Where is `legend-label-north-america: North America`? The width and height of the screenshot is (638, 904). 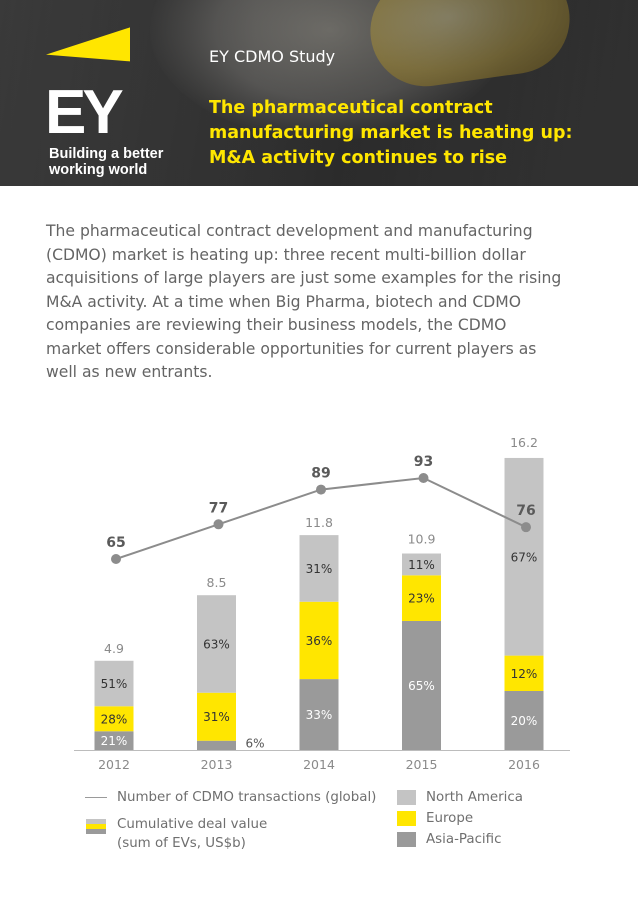
legend-label-north-america: North America is located at coordinates (474, 797).